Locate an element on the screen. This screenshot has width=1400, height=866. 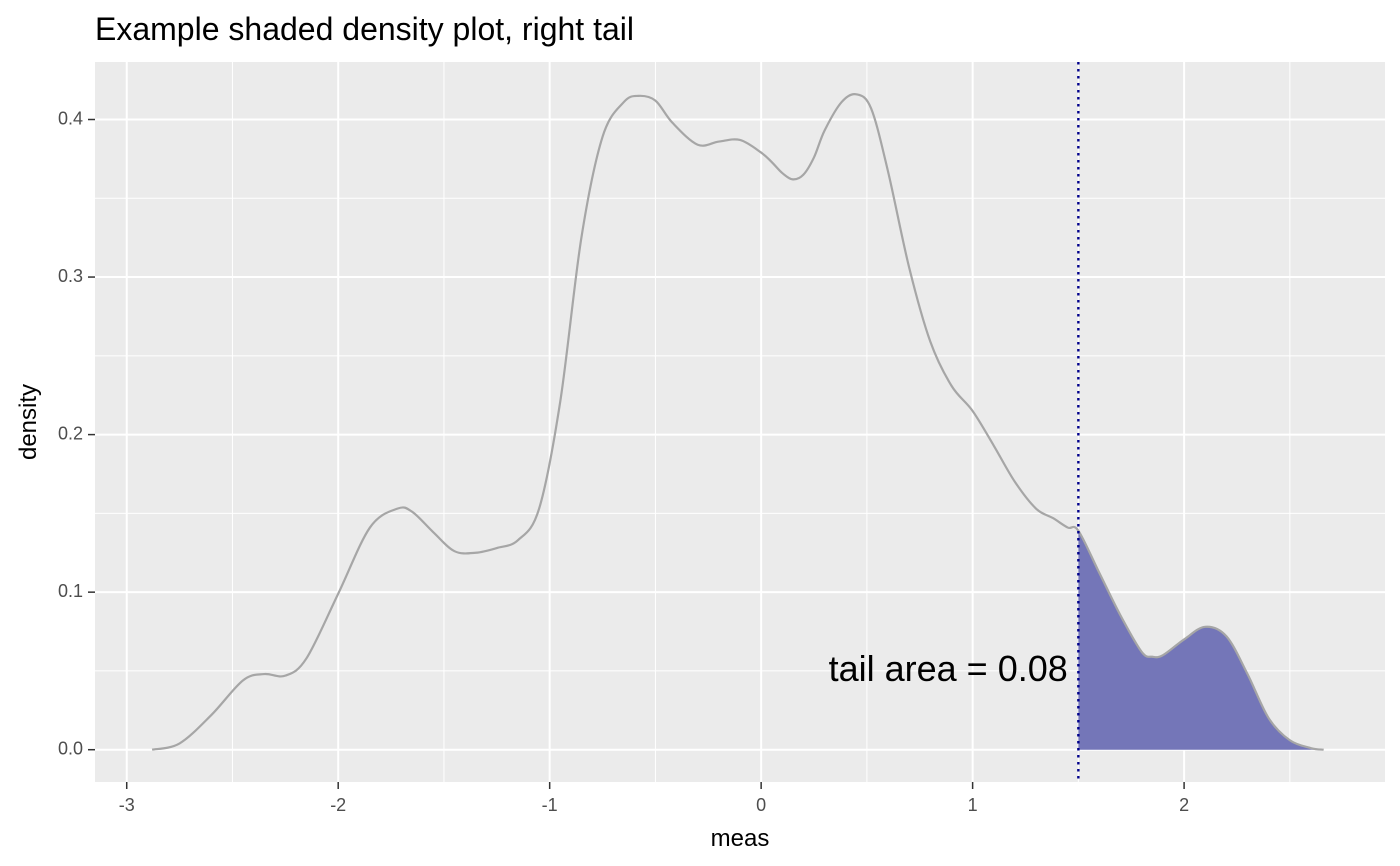
x-axis: -3 -2 -1 0 1 2 is located at coordinates (654, 798).